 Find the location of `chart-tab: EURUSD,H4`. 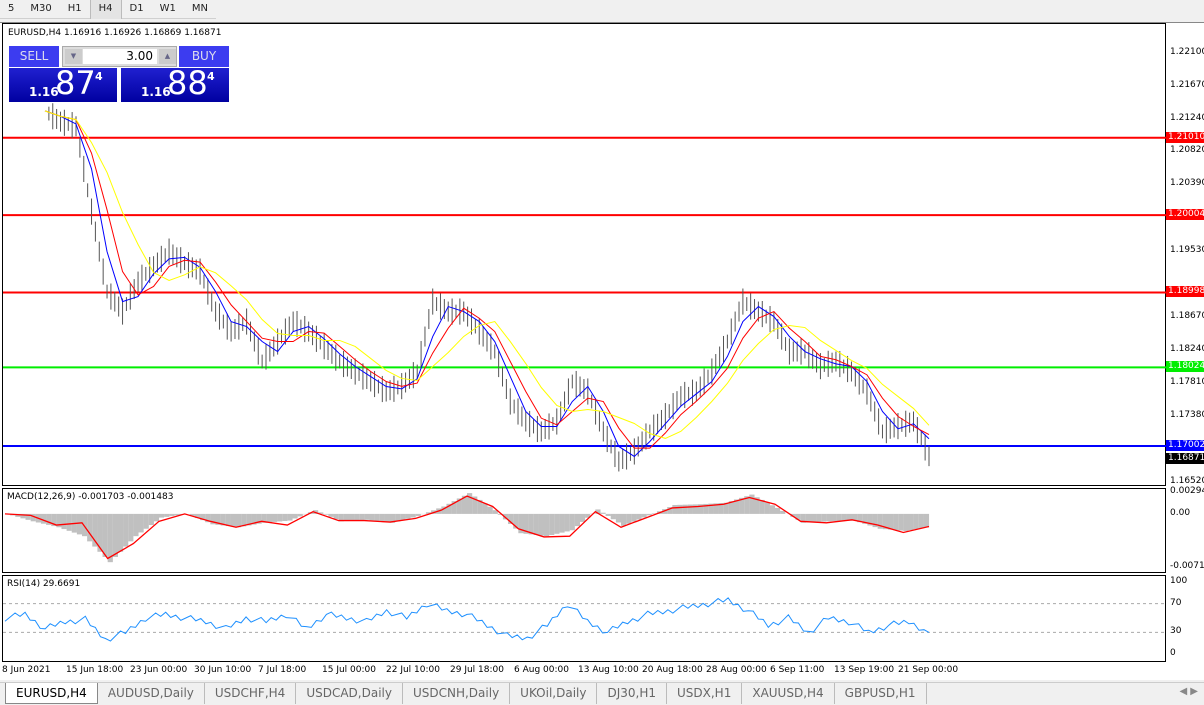

chart-tab: EURUSD,H4 is located at coordinates (51, 693).